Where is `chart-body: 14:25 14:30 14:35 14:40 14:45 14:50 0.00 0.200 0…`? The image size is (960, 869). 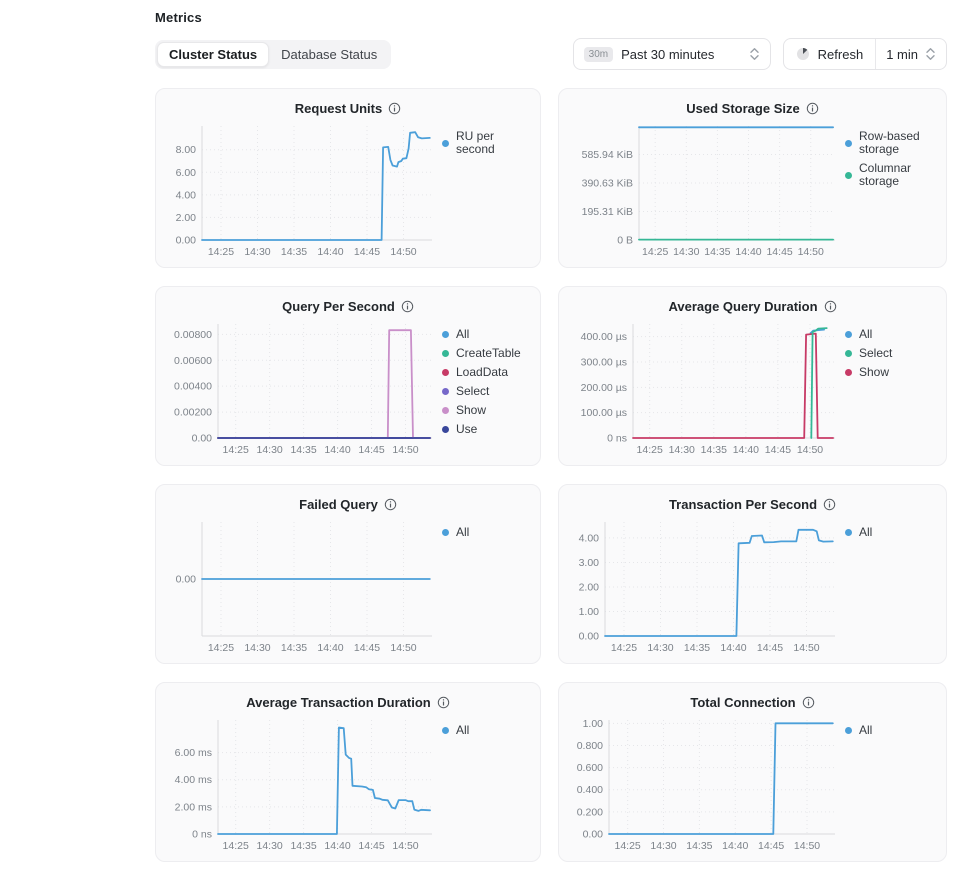
chart-body: 14:25 14:30 14:35 14:40 14:45 14:50 0.00 0.200 0… is located at coordinates (752, 786).